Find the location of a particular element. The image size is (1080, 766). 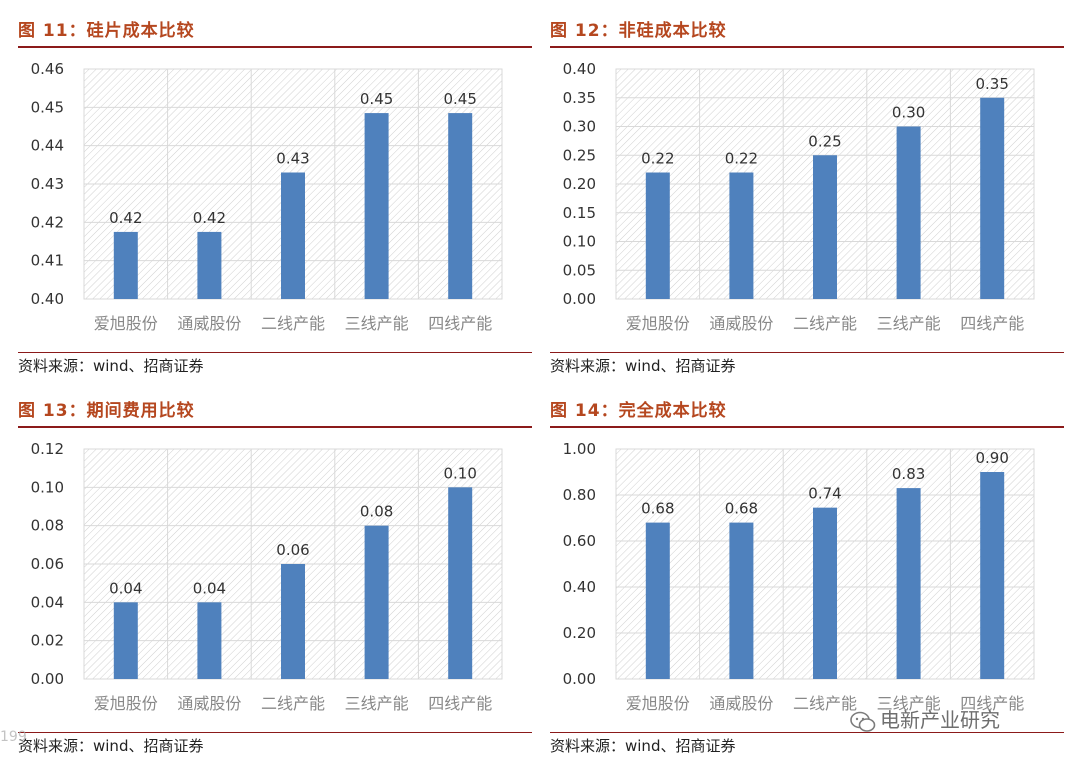

y-tick-label: 0.06 is located at coordinates (47, 564).